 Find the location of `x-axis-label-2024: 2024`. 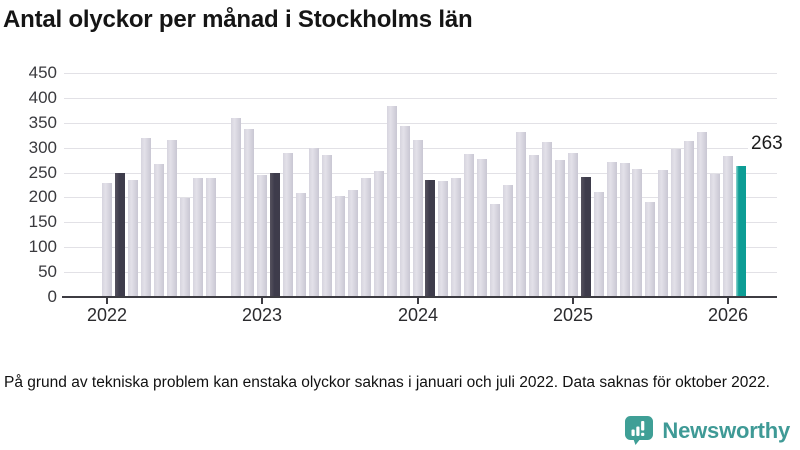

x-axis-label-2024: 2024 is located at coordinates (418, 315).